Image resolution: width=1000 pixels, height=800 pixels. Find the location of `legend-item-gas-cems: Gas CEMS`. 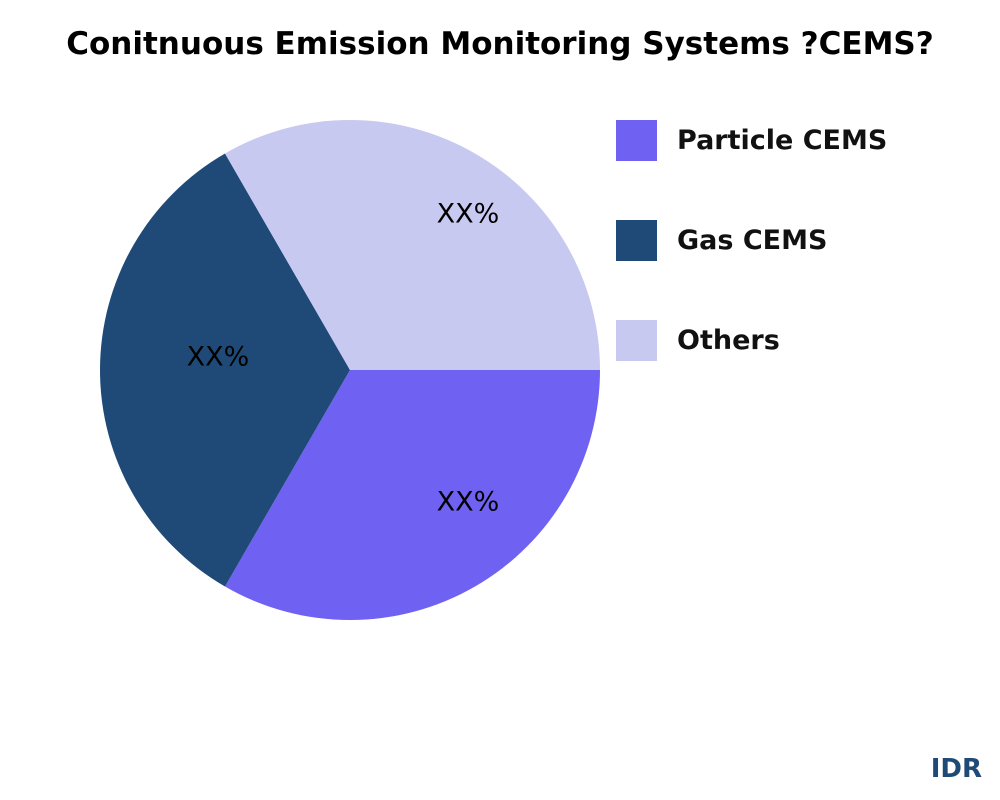

legend-item-gas-cems: Gas CEMS is located at coordinates (751, 240).